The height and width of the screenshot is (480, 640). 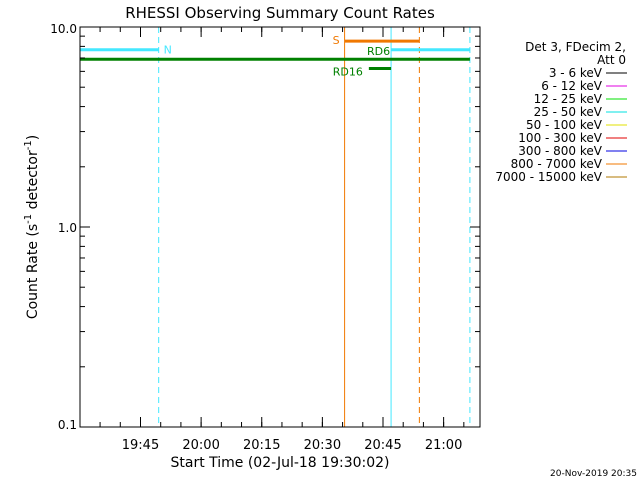 I want to click on y-axis-label-sup1: -1, so click(x=28, y=219).